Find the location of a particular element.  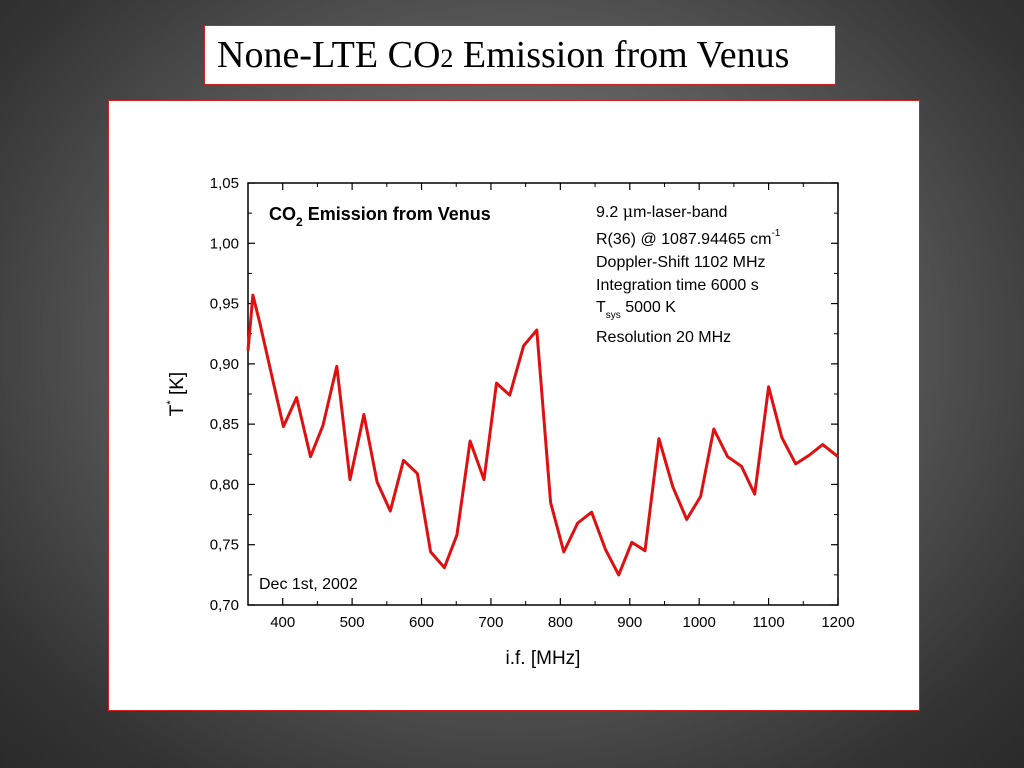

plot-annotation-title-main: CO is located at coordinates (282, 214).